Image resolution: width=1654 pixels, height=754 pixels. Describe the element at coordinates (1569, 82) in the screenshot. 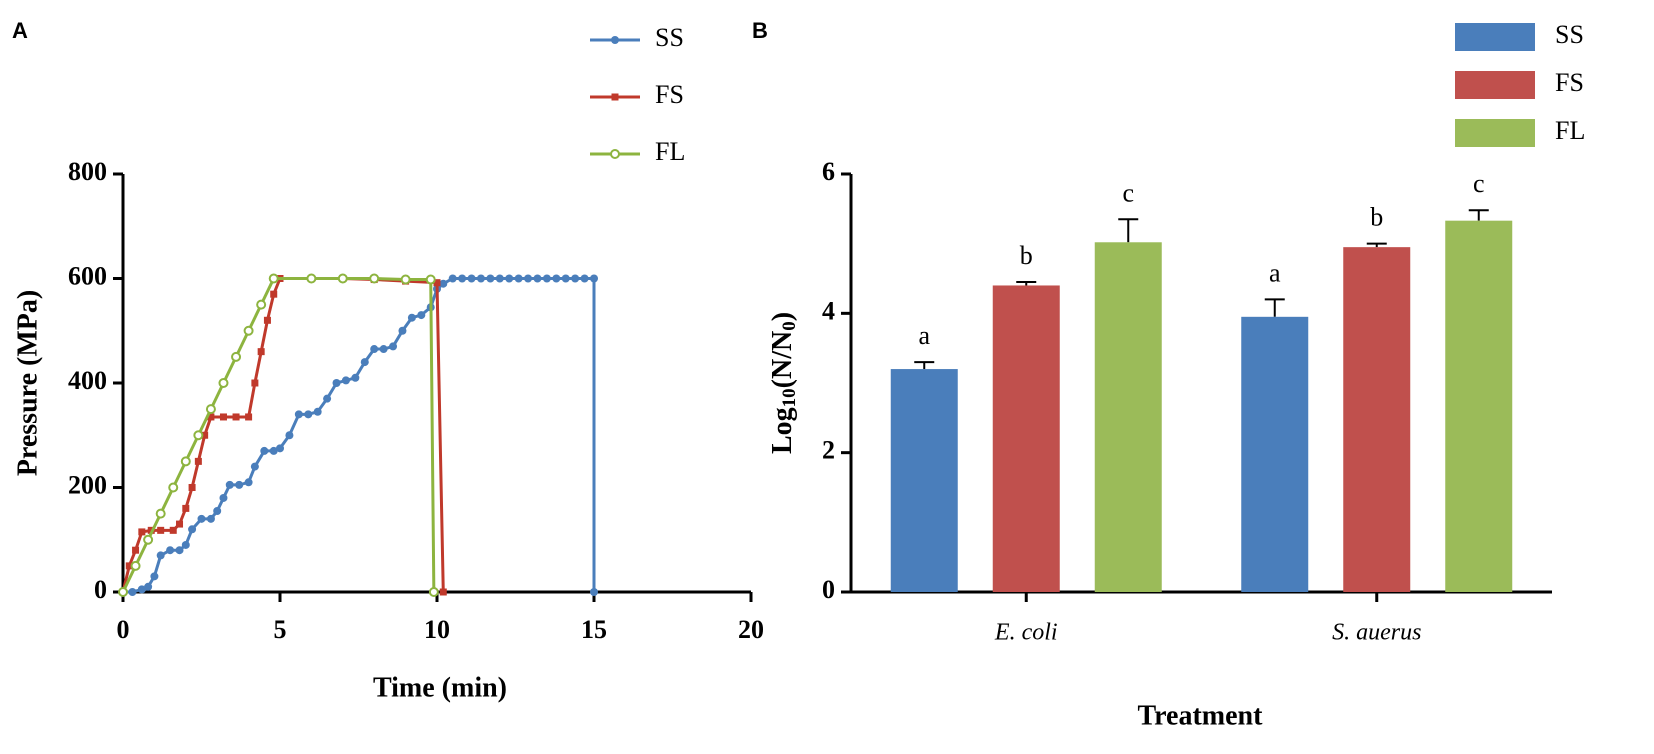

I see `legend-label: FS` at that location.